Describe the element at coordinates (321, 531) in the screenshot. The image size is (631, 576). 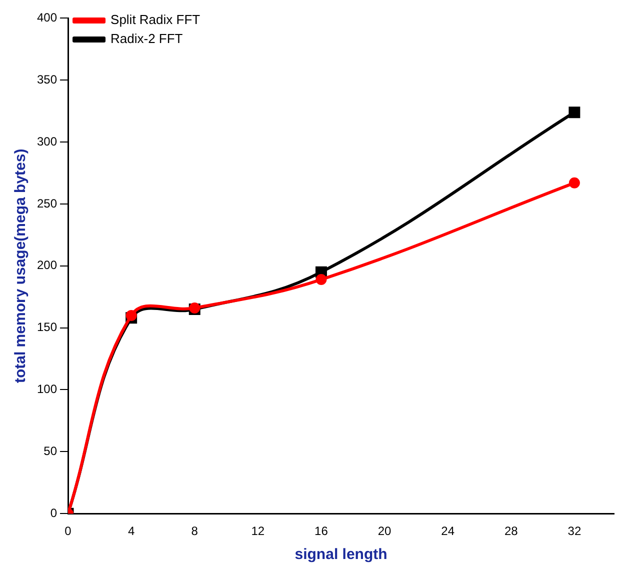
I see `x-tick-label: 16` at that location.